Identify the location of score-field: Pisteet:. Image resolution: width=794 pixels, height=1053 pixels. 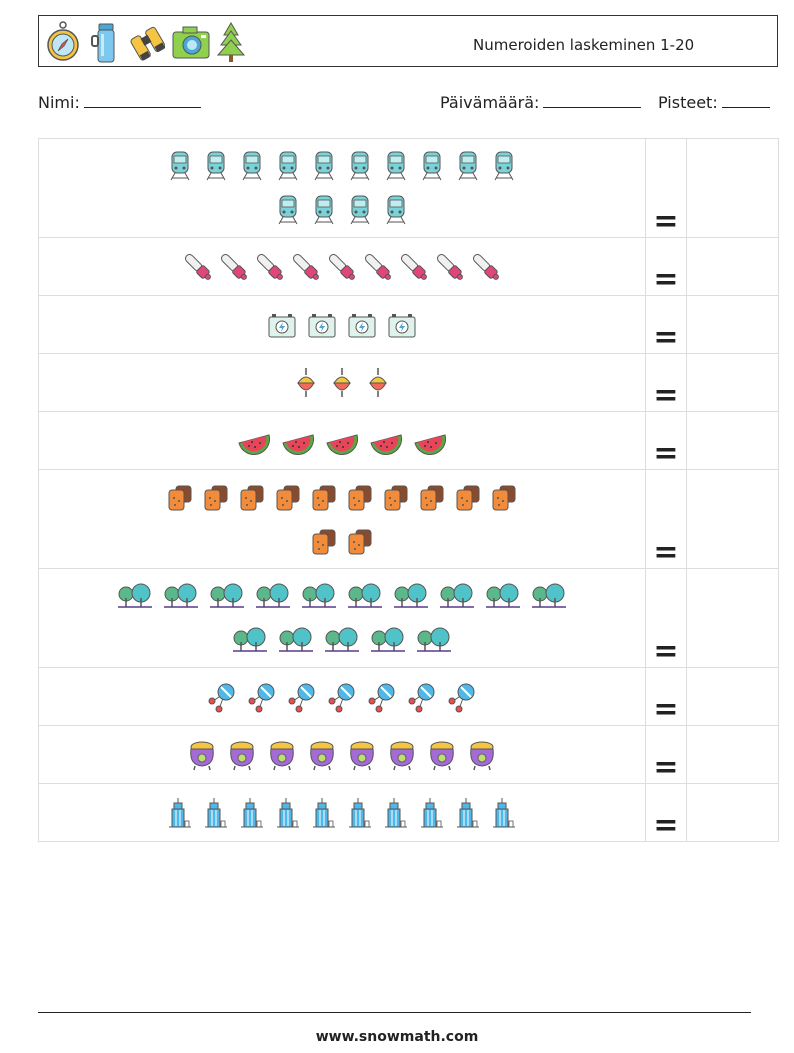
(714, 102).